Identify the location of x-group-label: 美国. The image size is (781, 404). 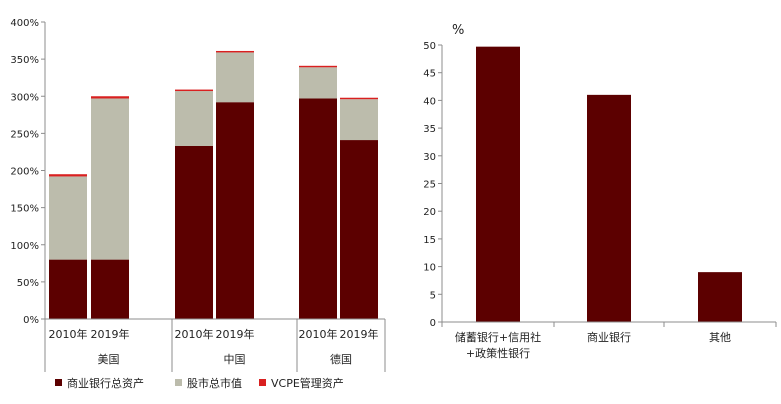
(109, 359).